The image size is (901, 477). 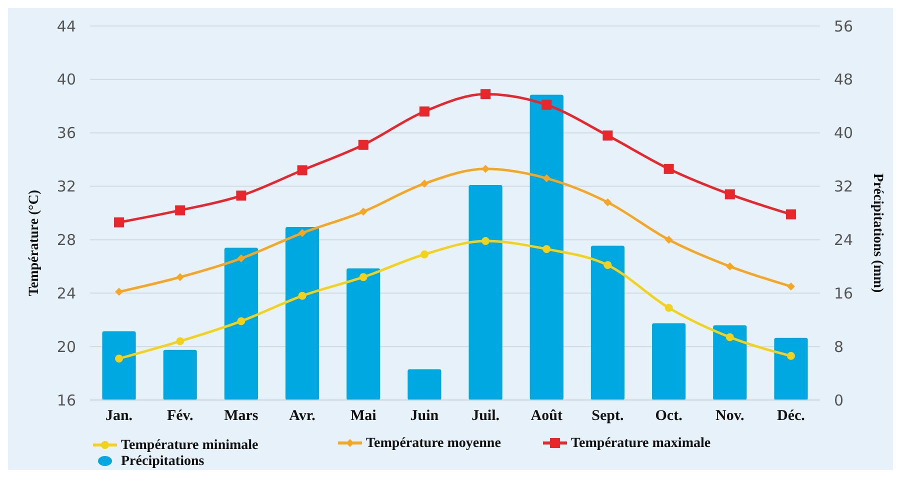 What do you see at coordinates (608, 416) in the screenshot?
I see `x-tick-label: Sept.` at bounding box center [608, 416].